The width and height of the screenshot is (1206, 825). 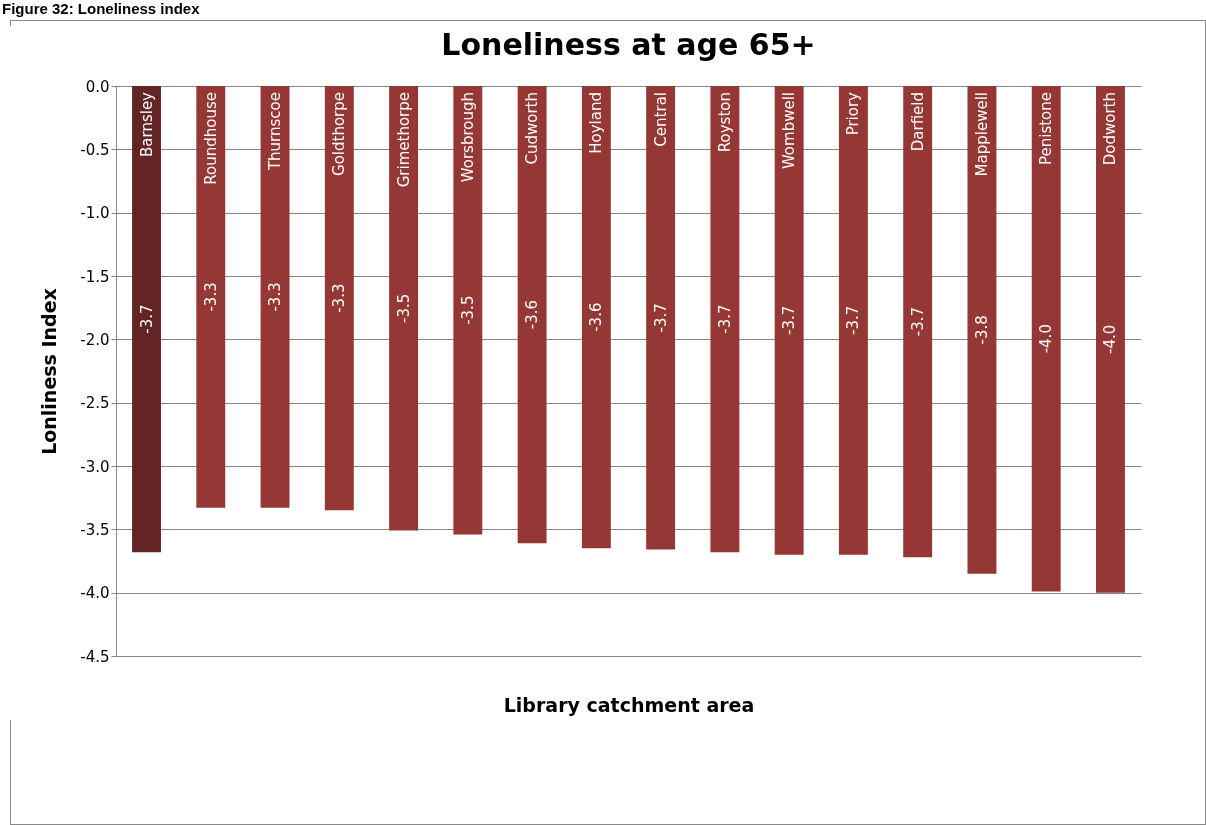 I want to click on y-tick-label: -4.0, so click(x=95, y=593).